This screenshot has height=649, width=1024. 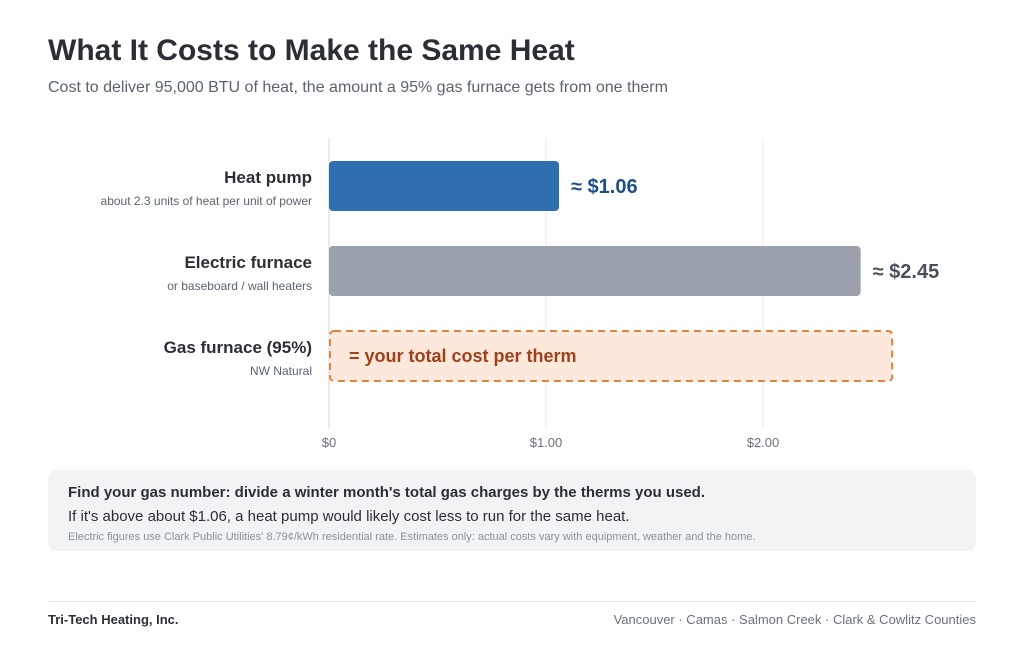 I want to click on category-label: Heat pump, so click(x=268, y=177).